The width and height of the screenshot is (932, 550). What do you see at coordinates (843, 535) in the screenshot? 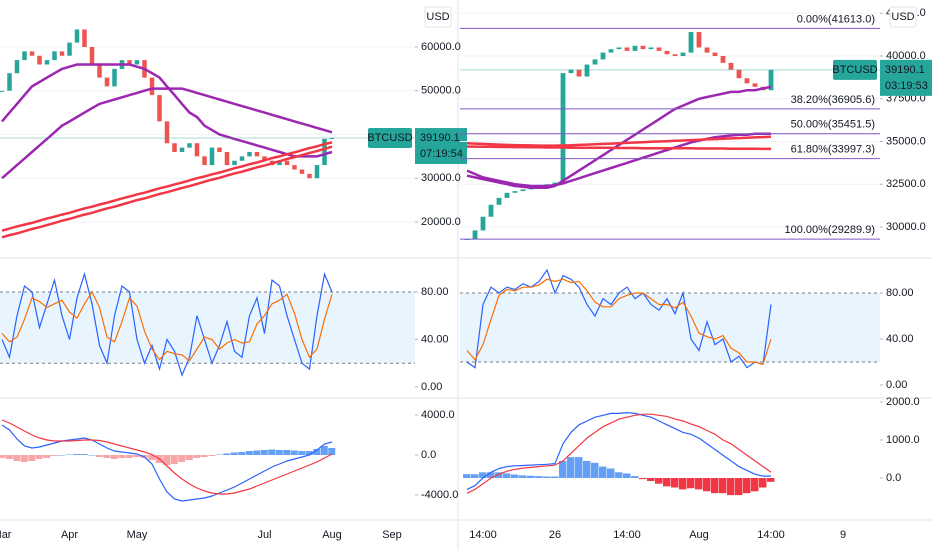
I see `x-tick-label: 9` at bounding box center [843, 535].